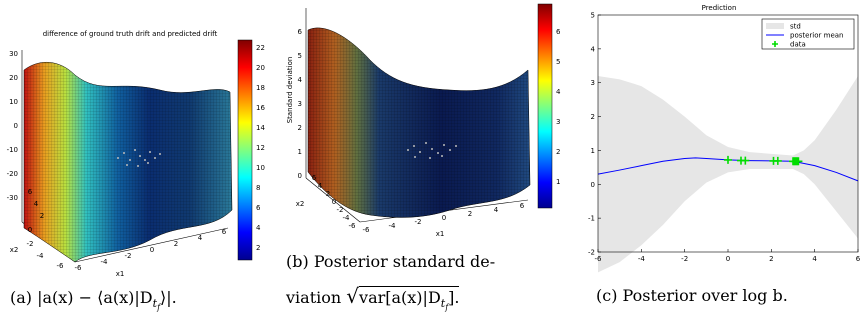 This screenshot has height=327, width=863. Describe the element at coordinates (593, 151) in the screenshot. I see `y-tick-label: 1` at that location.